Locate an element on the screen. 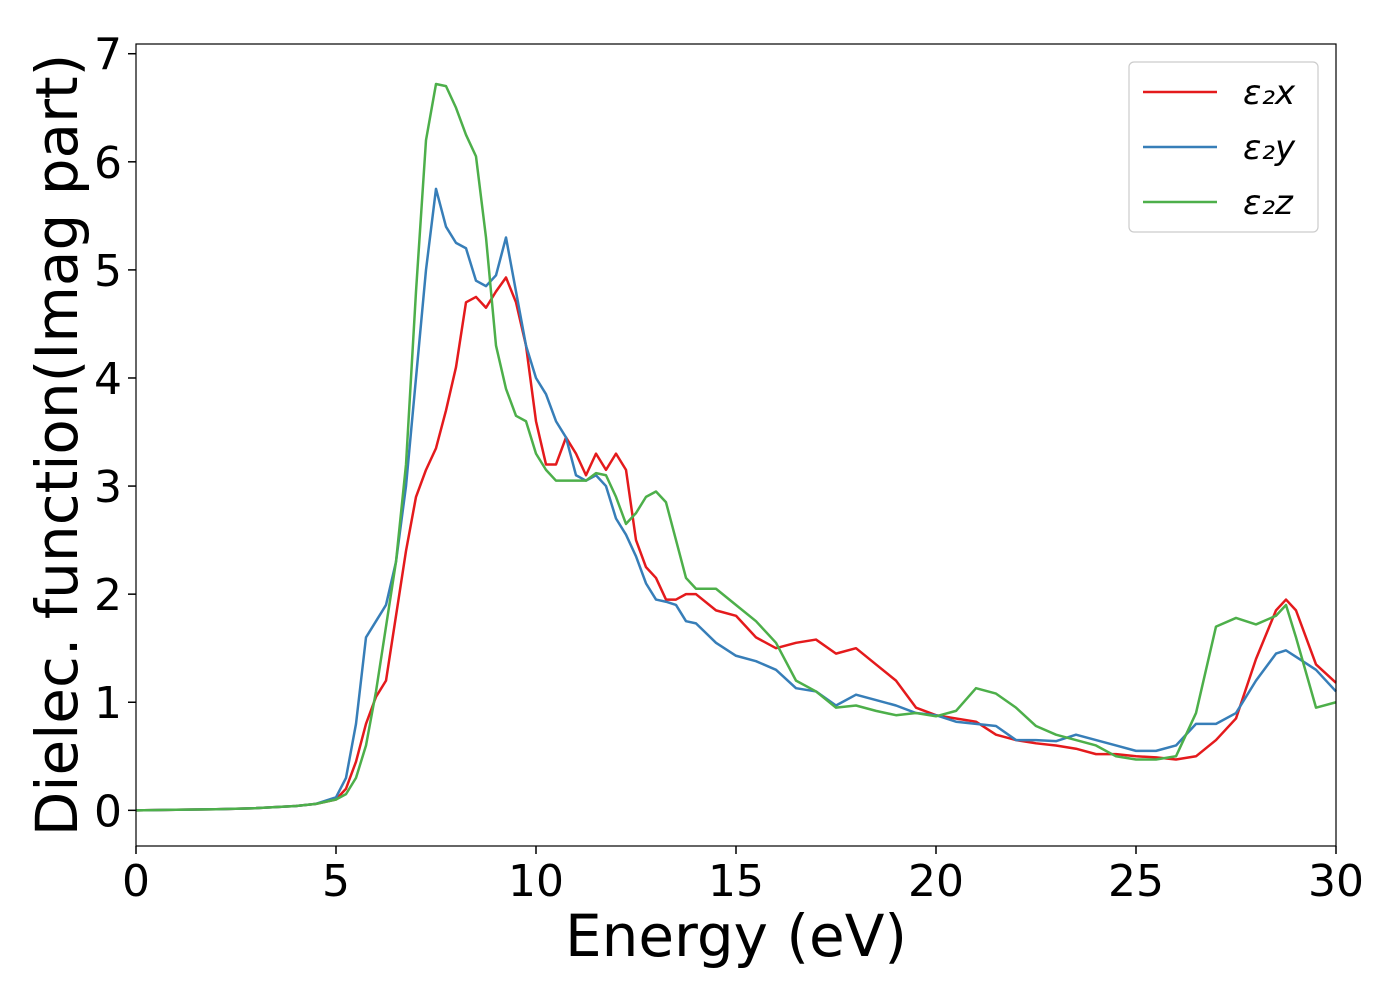 The height and width of the screenshot is (1000, 1400). x-tick-label: 30 is located at coordinates (1336, 881).